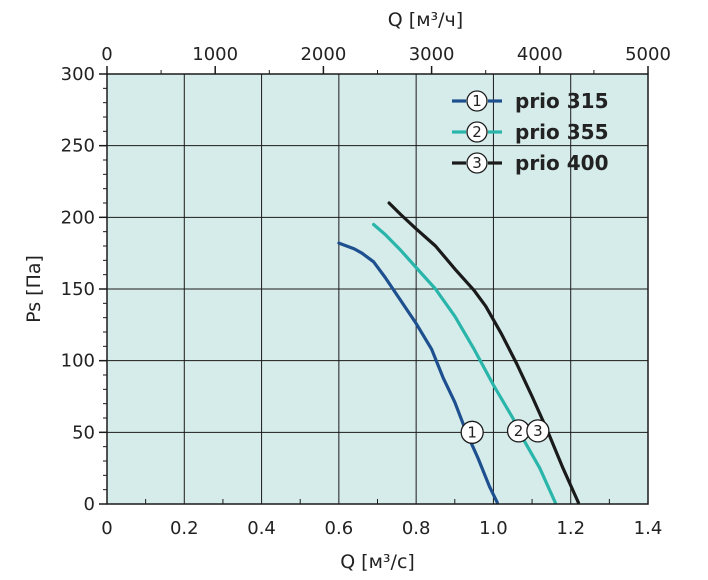 This screenshot has height=580, width=708. Describe the element at coordinates (339, 528) in the screenshot. I see `x-tick-label: 0.6` at that location.